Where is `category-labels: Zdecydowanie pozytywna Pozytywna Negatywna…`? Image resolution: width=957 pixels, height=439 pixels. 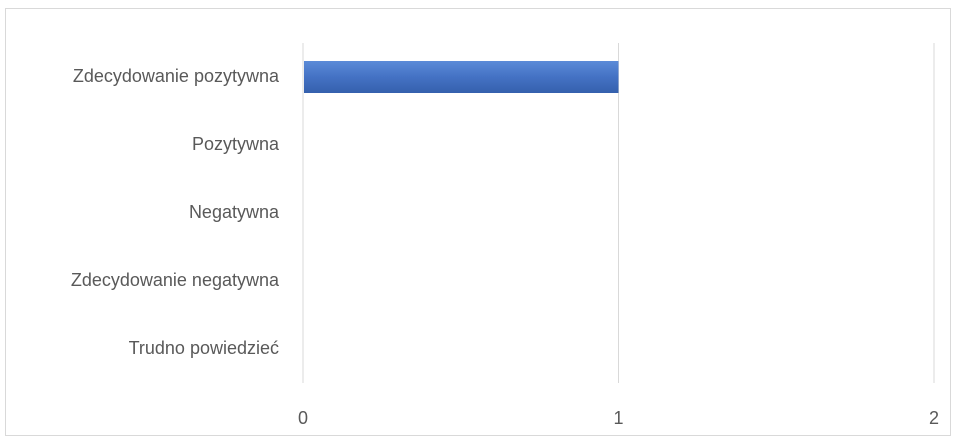 category-labels: Zdecydowanie pozytywna Pozytywna Negatywna… is located at coordinates (175, 212).